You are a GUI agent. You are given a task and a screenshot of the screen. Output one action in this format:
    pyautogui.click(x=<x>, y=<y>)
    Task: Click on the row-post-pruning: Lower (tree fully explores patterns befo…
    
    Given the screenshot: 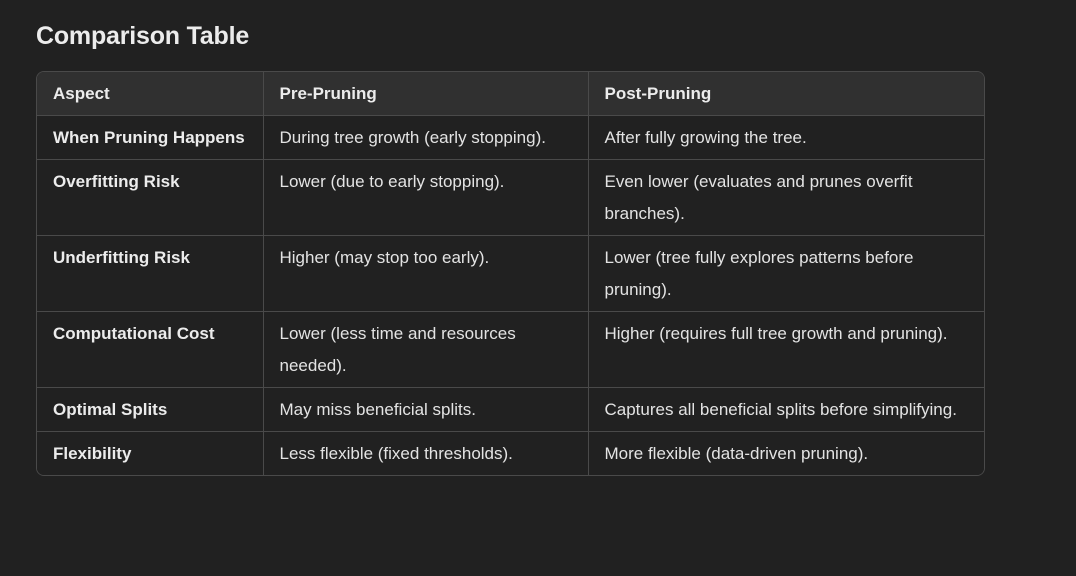 What is the action you would take?
    pyautogui.click(x=786, y=273)
    